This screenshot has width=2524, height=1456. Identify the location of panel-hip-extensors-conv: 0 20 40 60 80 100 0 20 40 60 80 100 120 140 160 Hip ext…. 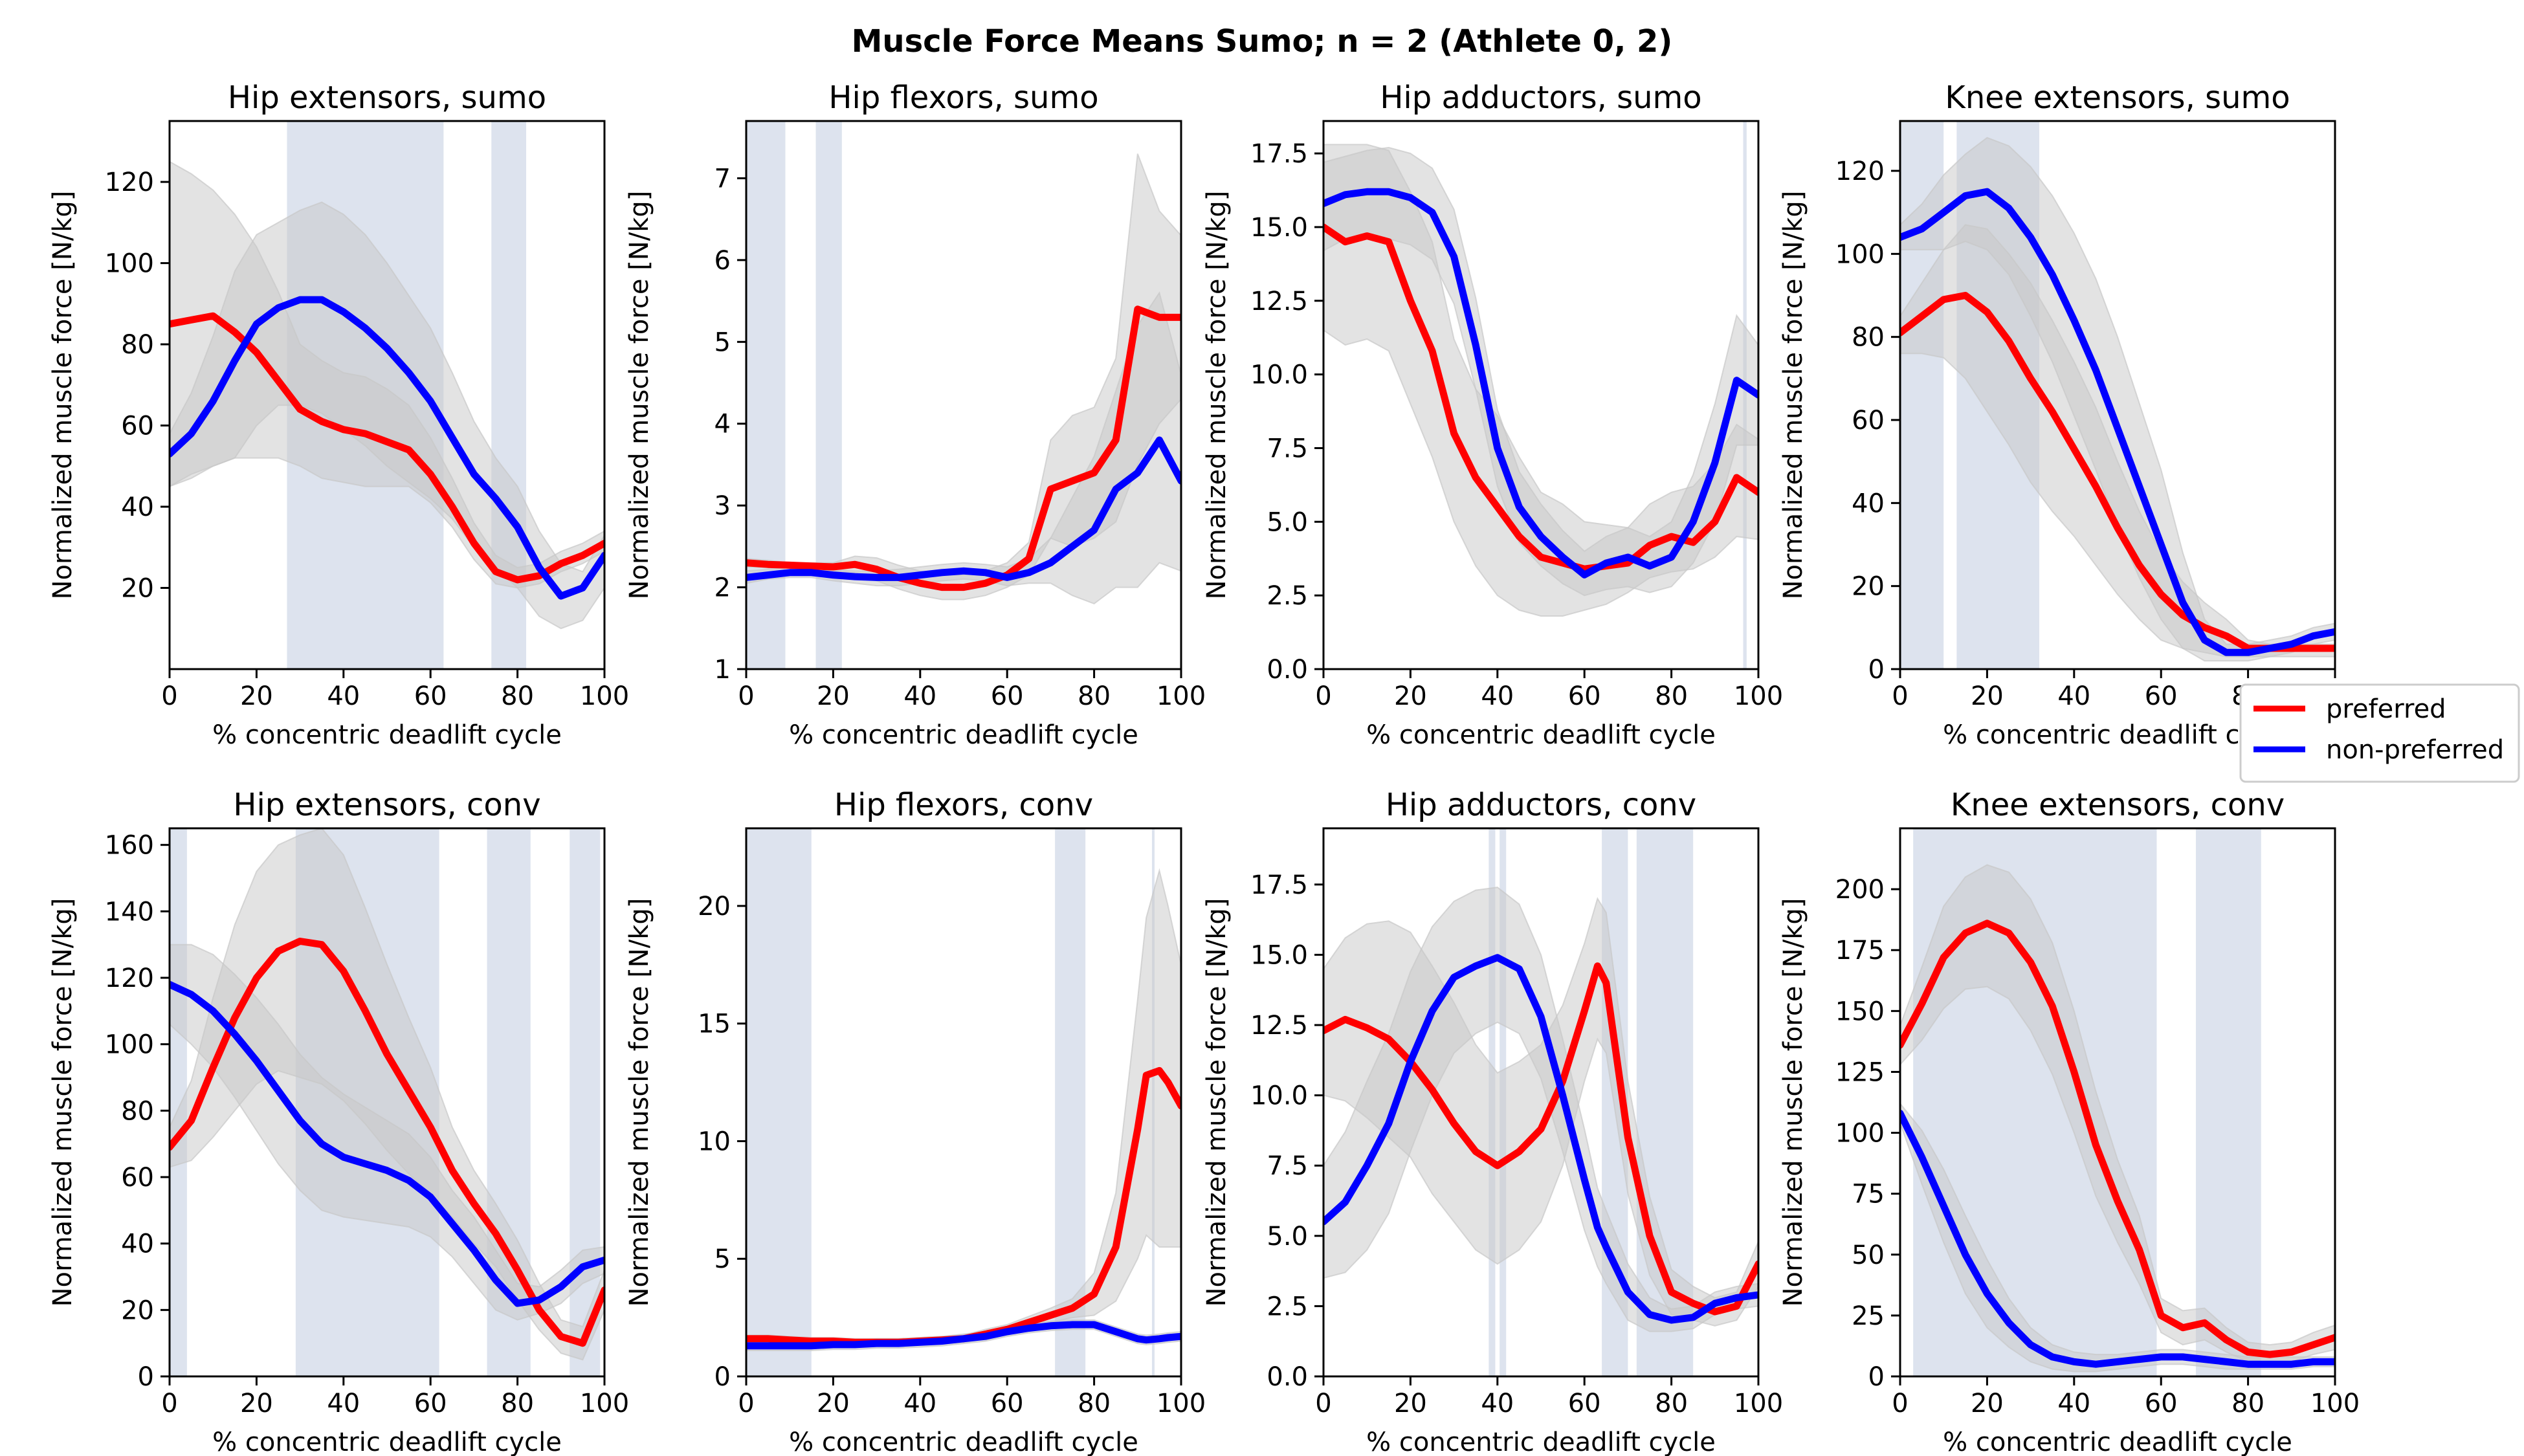
(338, 1121).